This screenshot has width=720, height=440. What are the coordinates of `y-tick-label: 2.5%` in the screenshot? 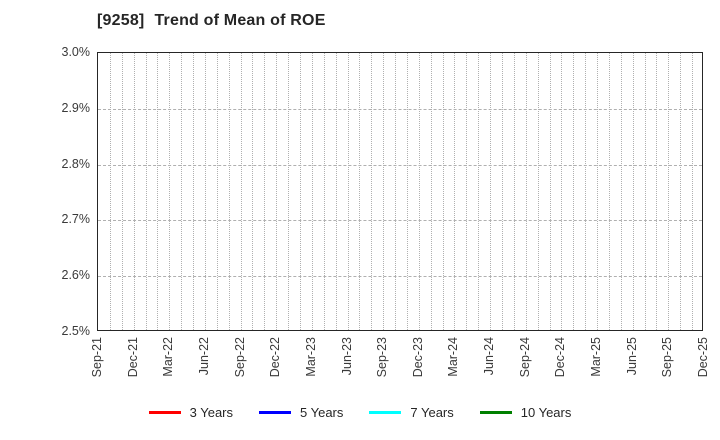 It's located at (76, 331).